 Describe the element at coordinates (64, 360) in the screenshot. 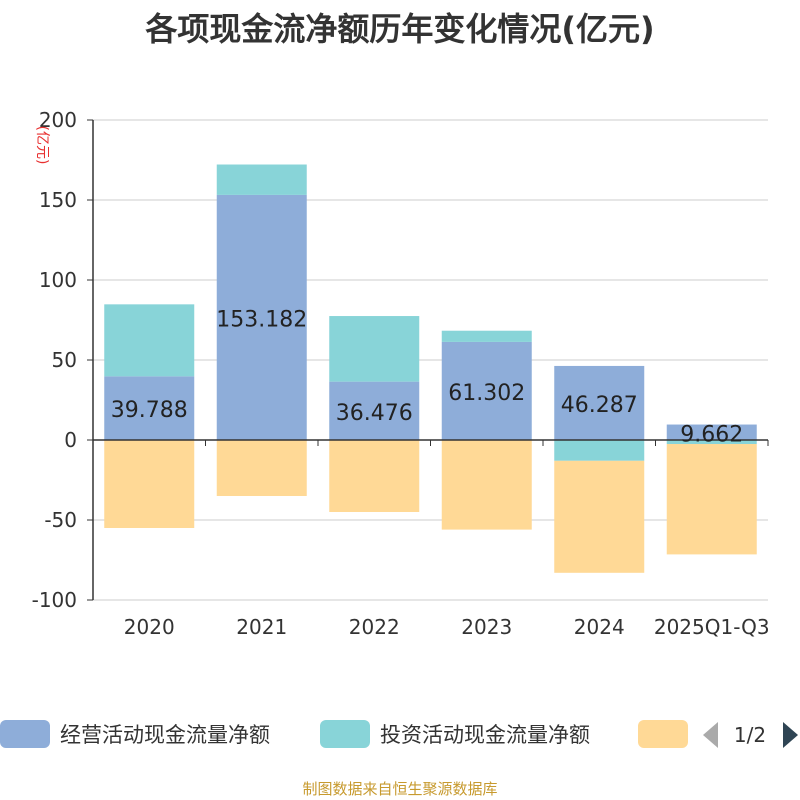

I see `y-tick-label: 50` at that location.